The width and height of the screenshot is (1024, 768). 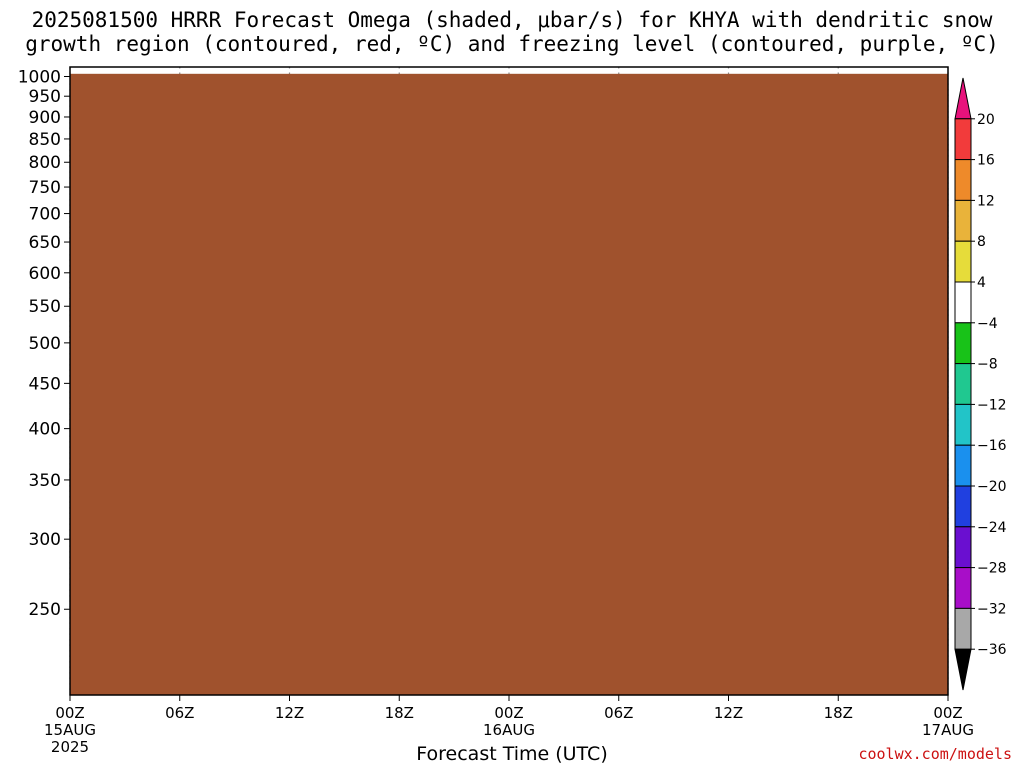 What do you see at coordinates (992, 528) in the screenshot?
I see `colorbar-label-10: −24` at bounding box center [992, 528].